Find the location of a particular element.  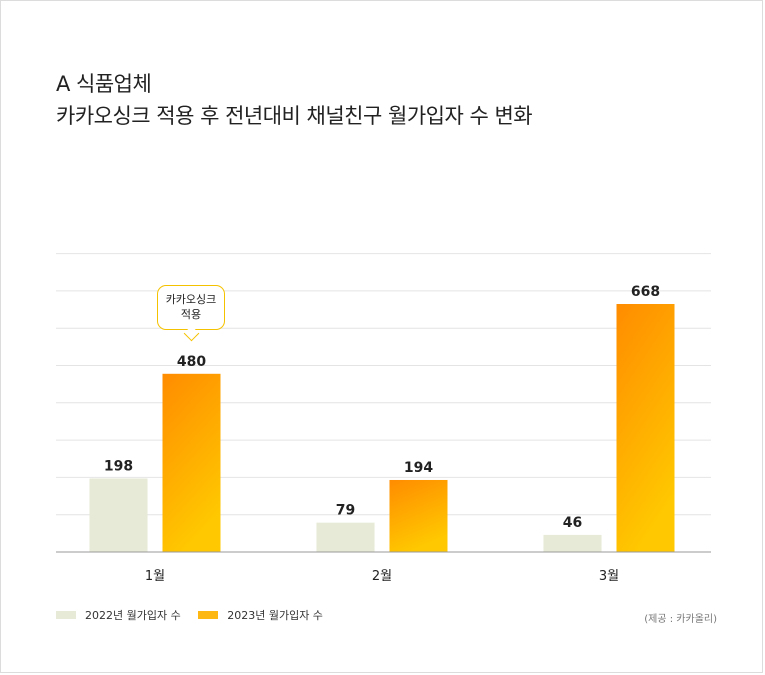

x-tick-label: 1월 is located at coordinates (155, 576).